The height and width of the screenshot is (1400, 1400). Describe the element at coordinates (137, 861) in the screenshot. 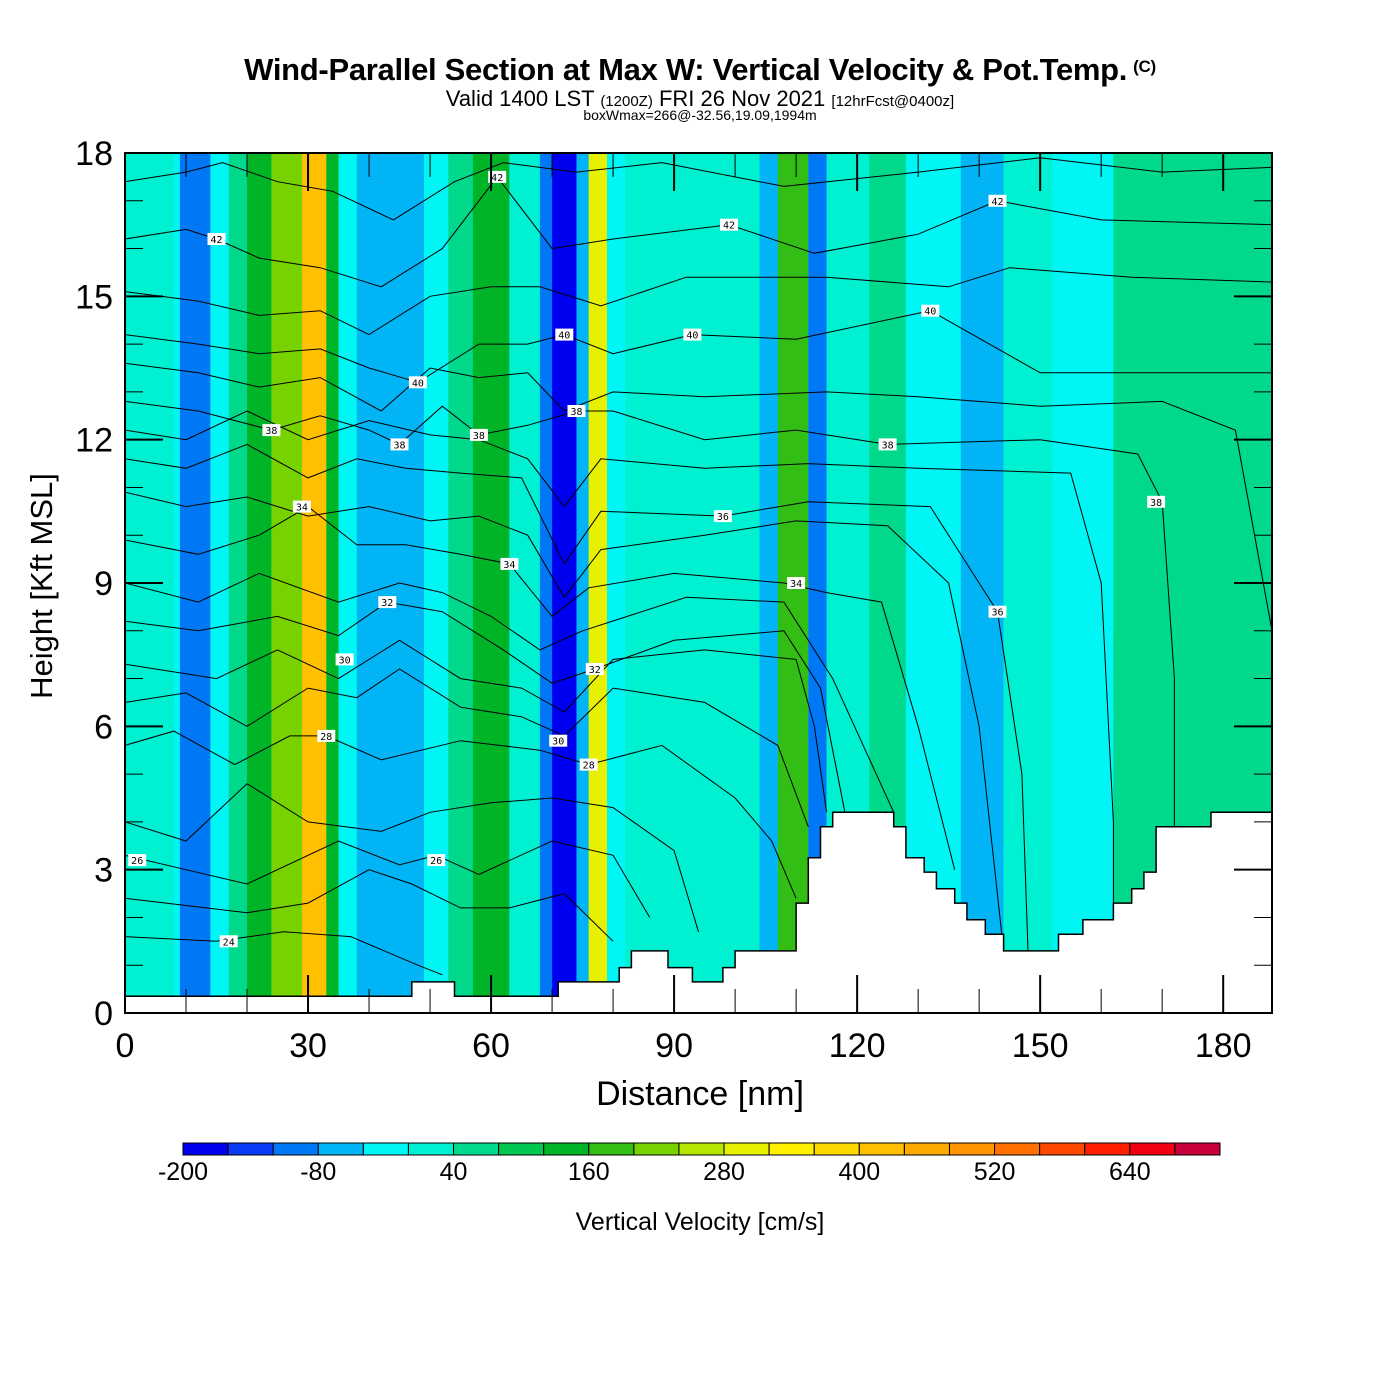

I see `contour-label-text: 26` at that location.